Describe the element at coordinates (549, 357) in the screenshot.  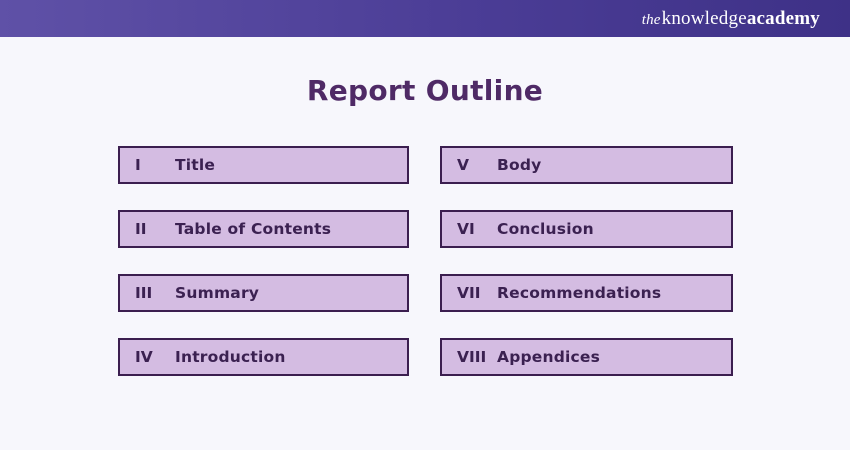
I see `item-label: Appendices` at that location.